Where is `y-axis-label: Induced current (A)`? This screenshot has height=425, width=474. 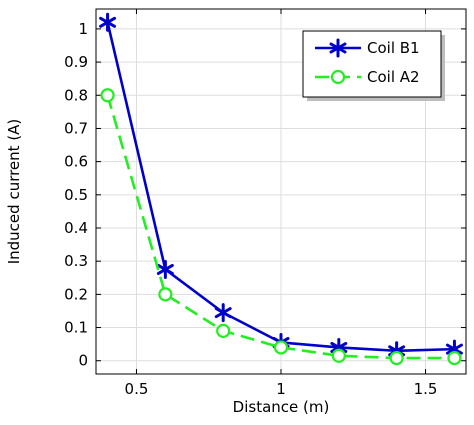
y-axis-label: Induced current (A) is located at coordinates (14, 192).